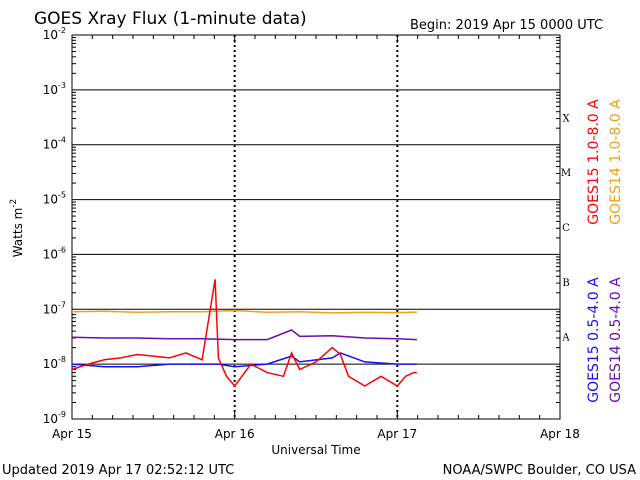 This screenshot has height=480, width=640. Describe the element at coordinates (235, 434) in the screenshot. I see `x-tick-label: Apr 16` at that location.